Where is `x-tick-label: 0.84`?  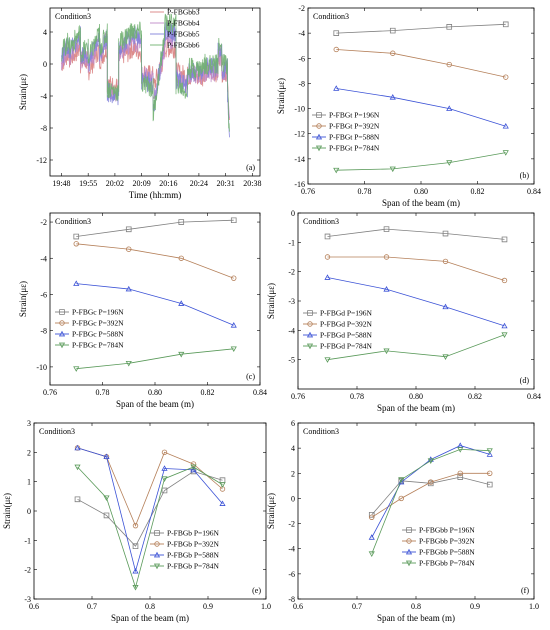
x-tick-label: 0.84 is located at coordinates (534, 191).